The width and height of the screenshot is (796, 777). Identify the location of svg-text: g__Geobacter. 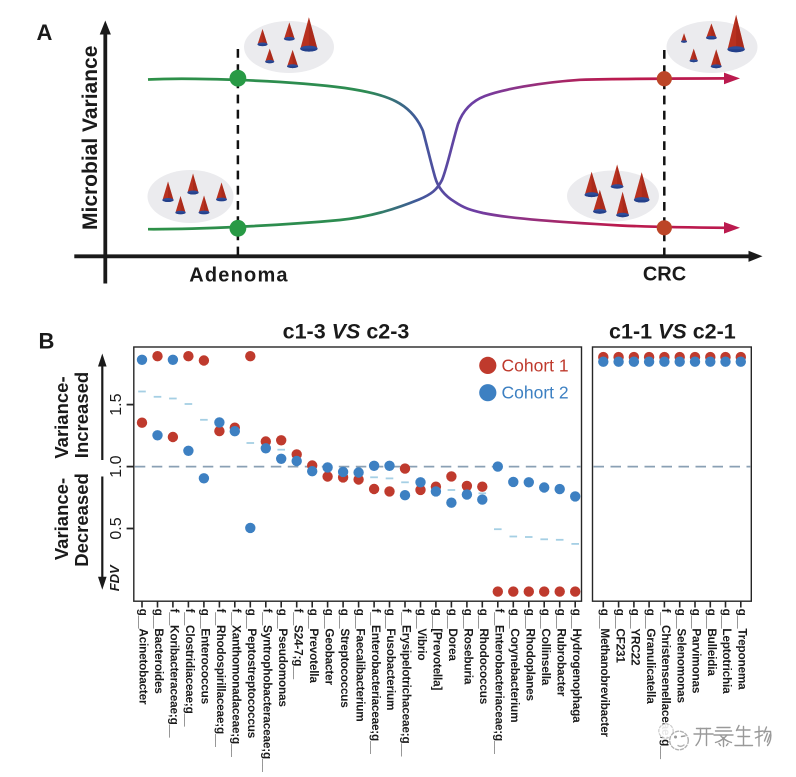
(329, 647).